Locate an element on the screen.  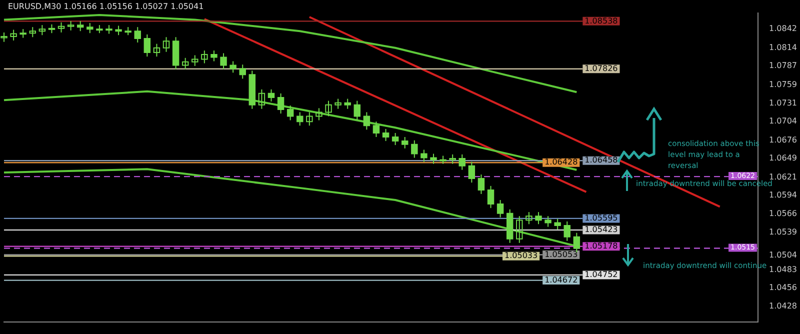
y-tick-label: 1.0428 is located at coordinates (783, 306).